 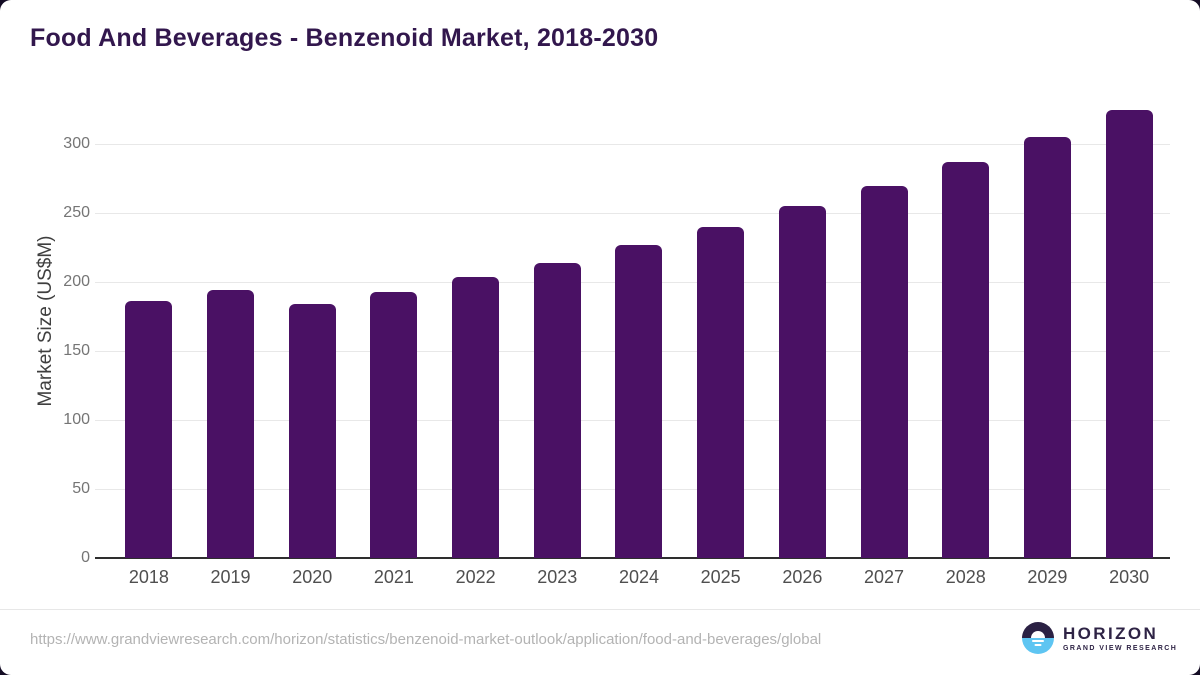 What do you see at coordinates (720, 577) in the screenshot?
I see `x-tick-label: 2025` at bounding box center [720, 577].